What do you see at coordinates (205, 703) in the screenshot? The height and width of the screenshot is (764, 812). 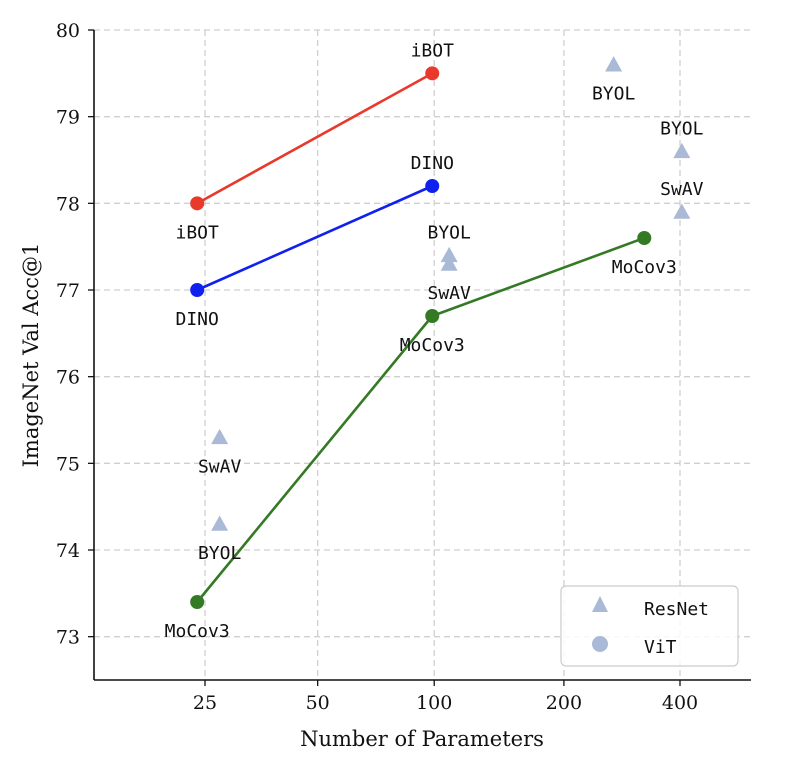 I see `x-tick-label: 25` at bounding box center [205, 703].